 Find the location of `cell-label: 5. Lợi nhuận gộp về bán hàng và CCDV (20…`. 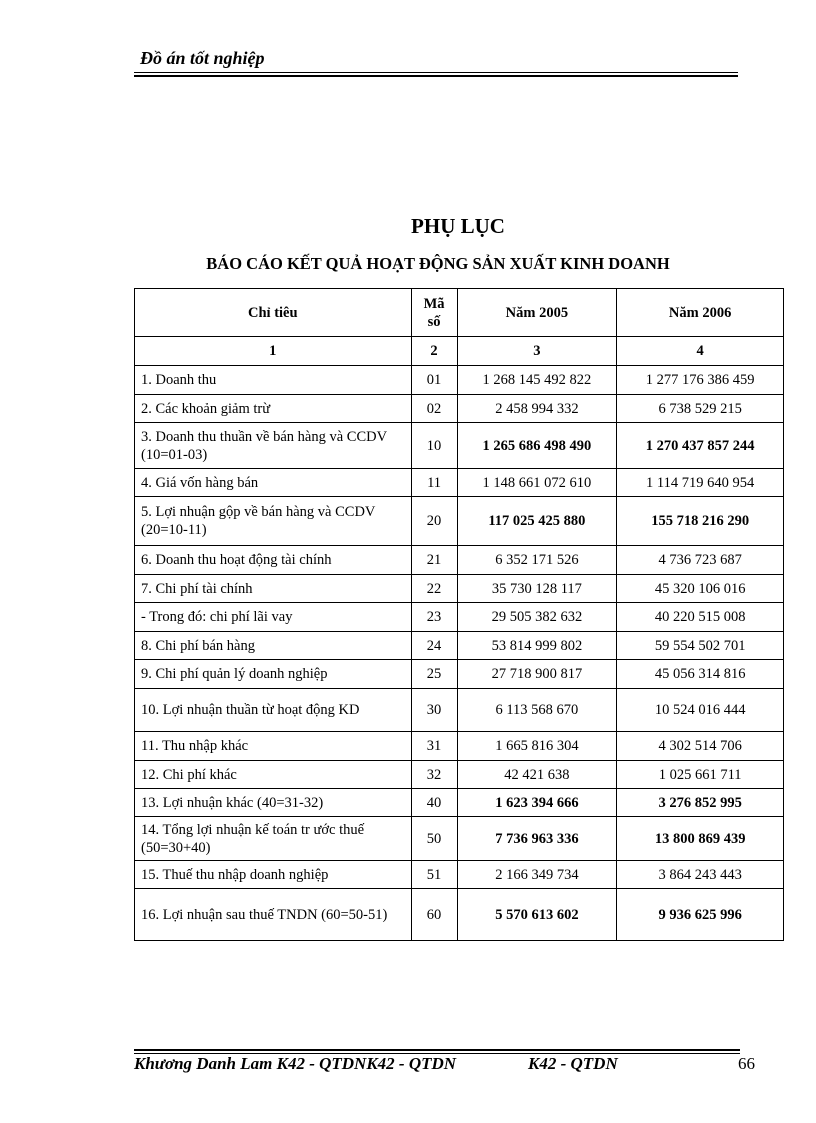

cell-label: 5. Lợi nhuận gộp về bán hàng và CCDV (20… is located at coordinates (273, 521).